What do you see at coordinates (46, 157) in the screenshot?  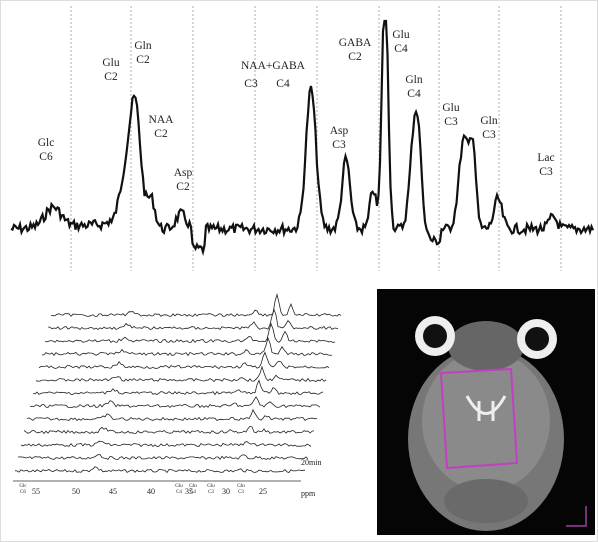 I see `peak-label: C6` at bounding box center [46, 157].